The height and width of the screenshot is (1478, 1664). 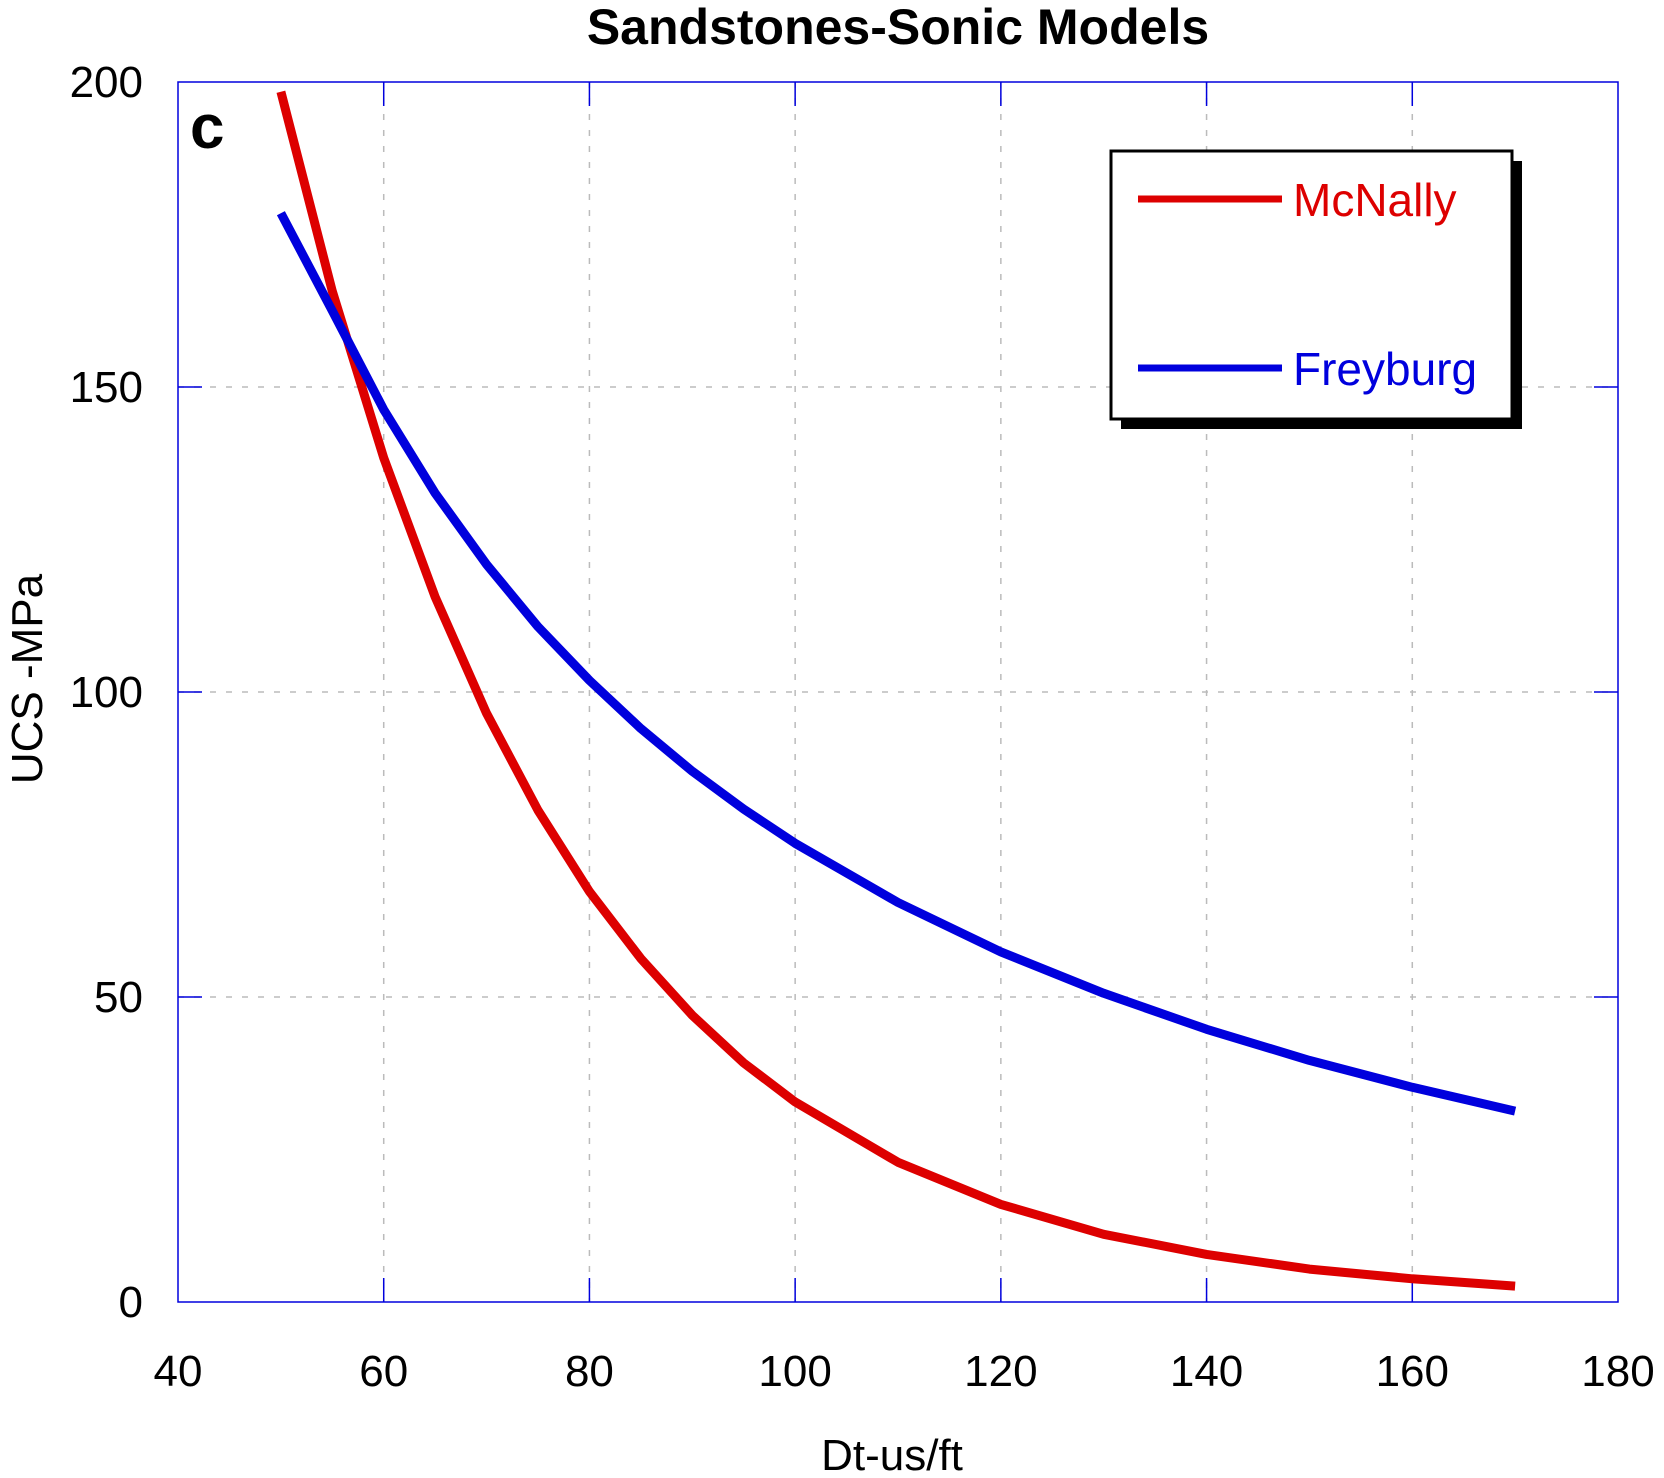 I want to click on legend-label-freyburg: Freyburg, so click(x=1385, y=369).